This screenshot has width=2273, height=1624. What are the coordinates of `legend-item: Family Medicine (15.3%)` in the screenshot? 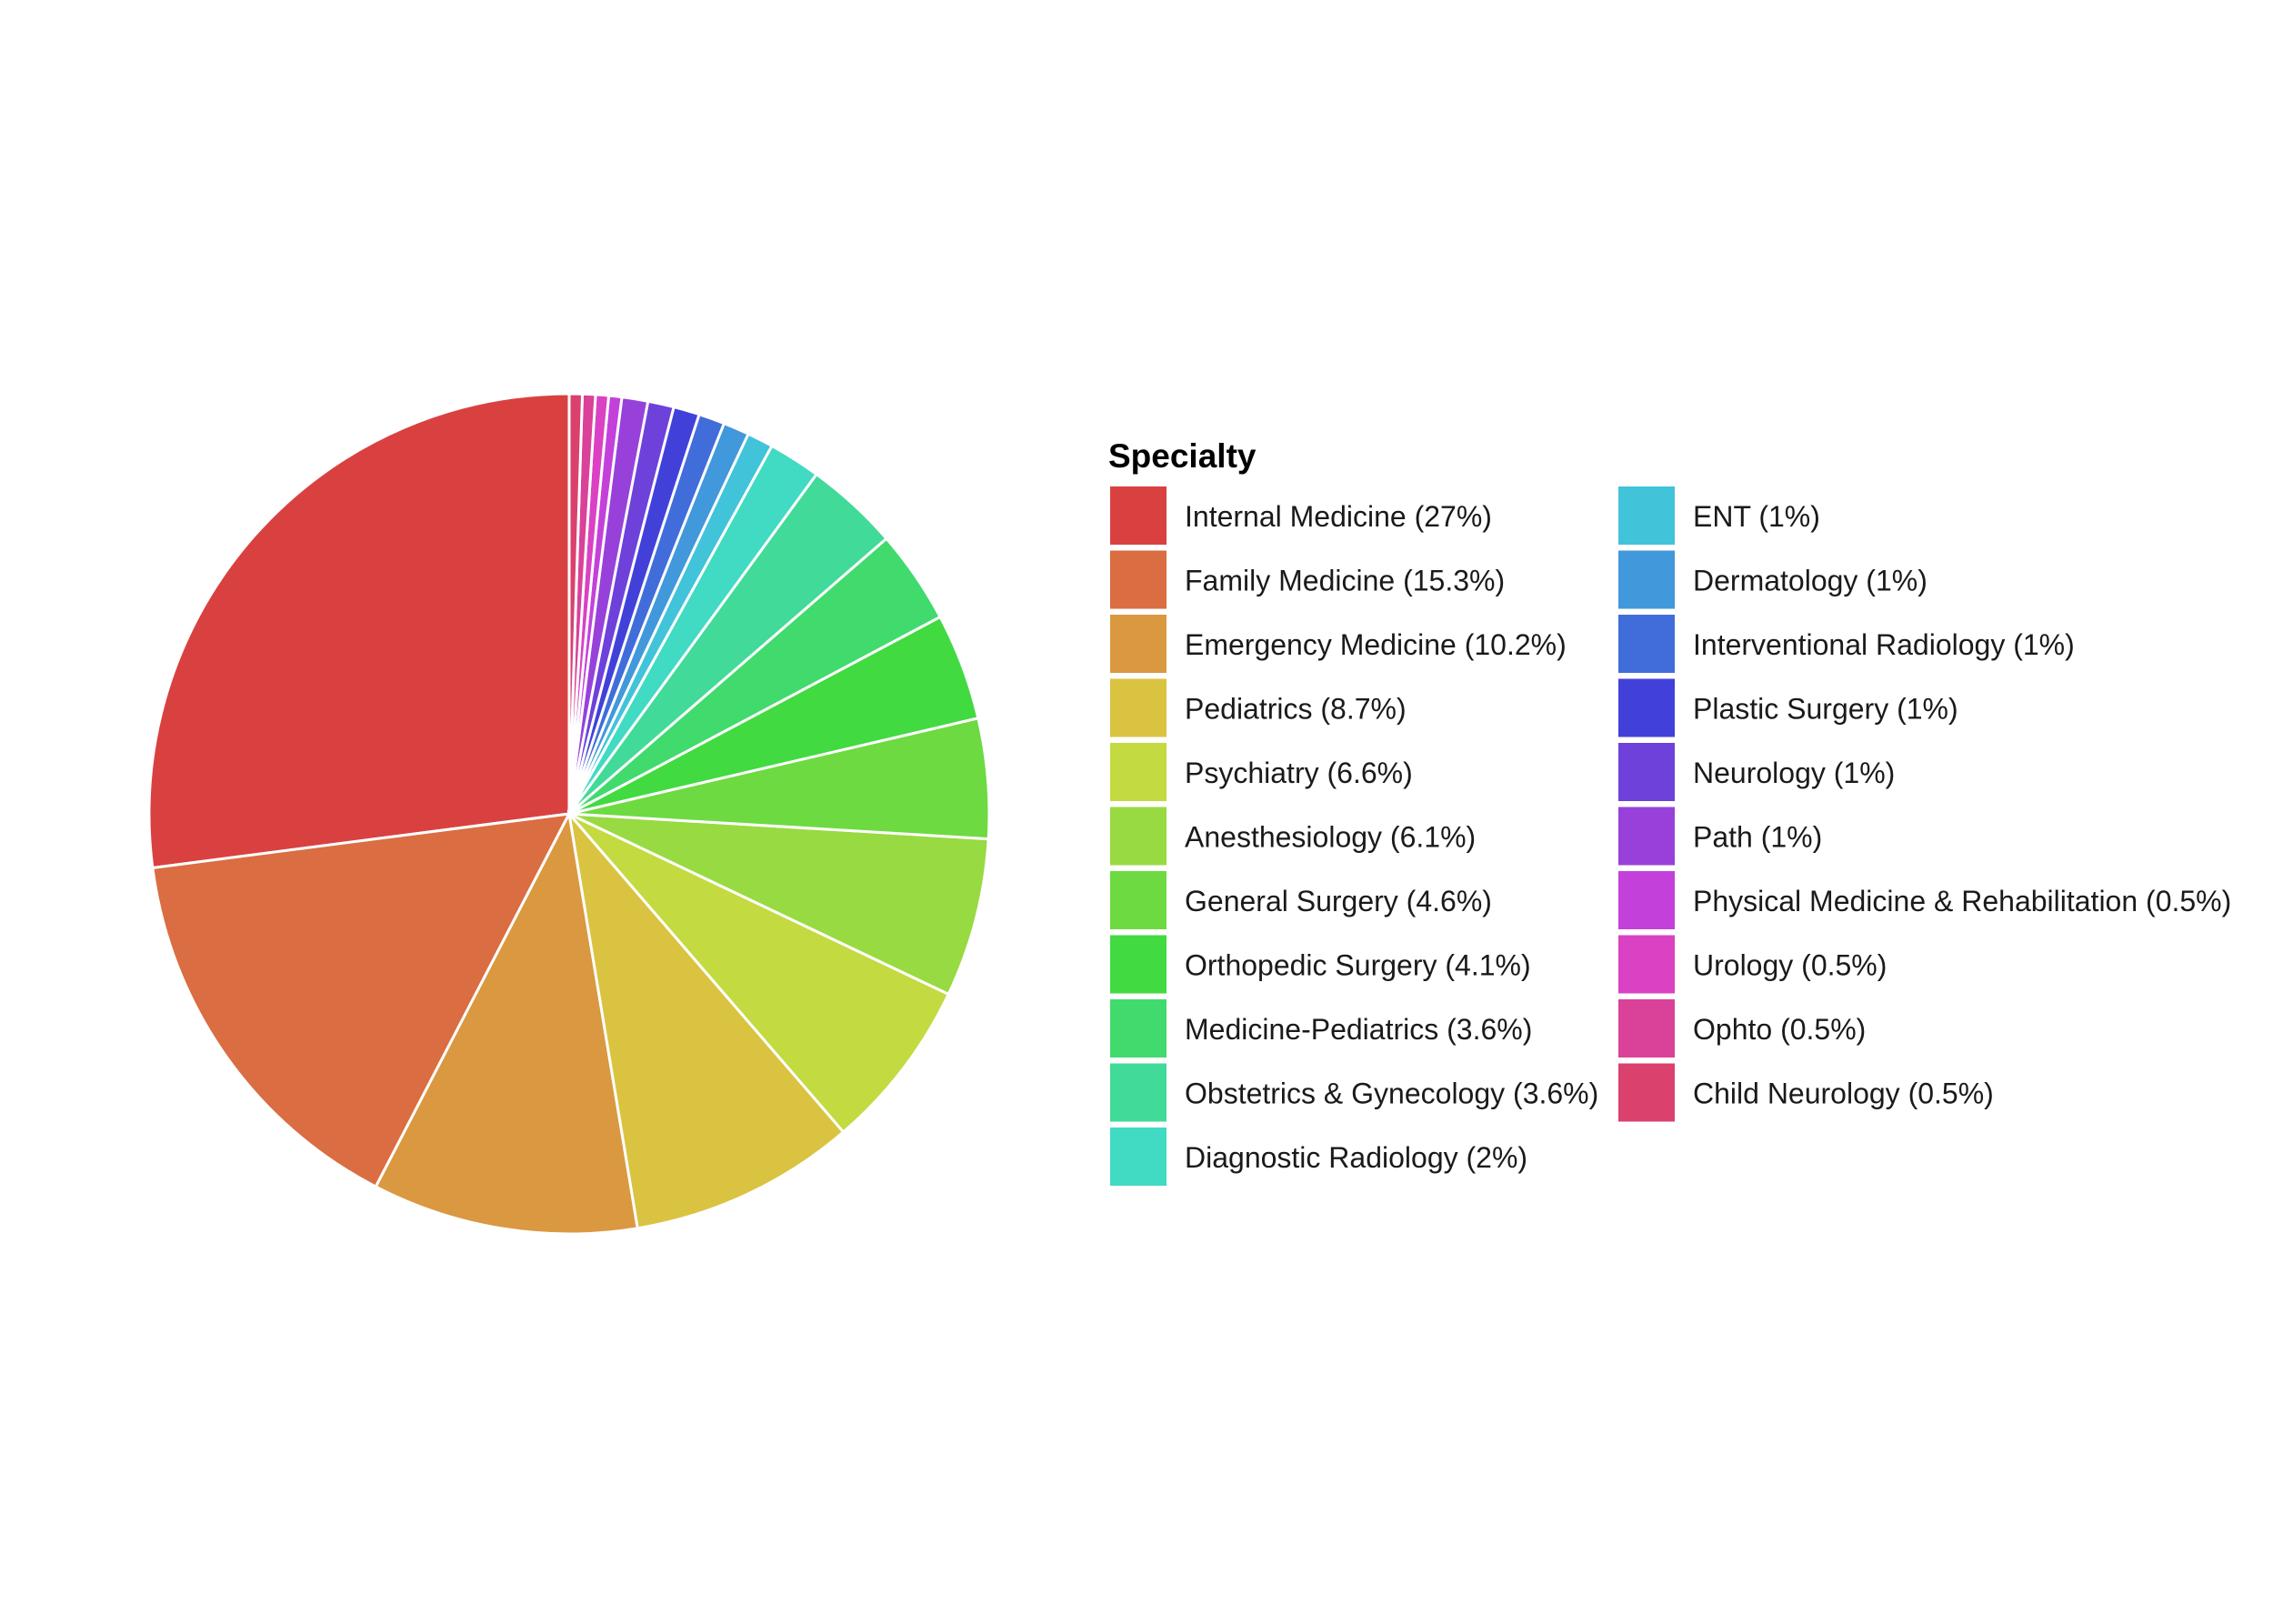 It's located at (1307, 579).